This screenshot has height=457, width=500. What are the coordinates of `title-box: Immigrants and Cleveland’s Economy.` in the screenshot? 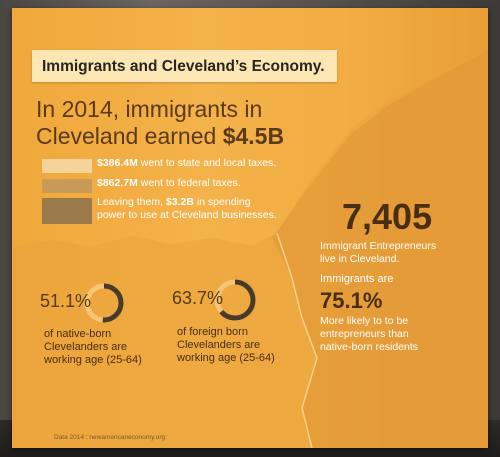 It's located at (184, 66).